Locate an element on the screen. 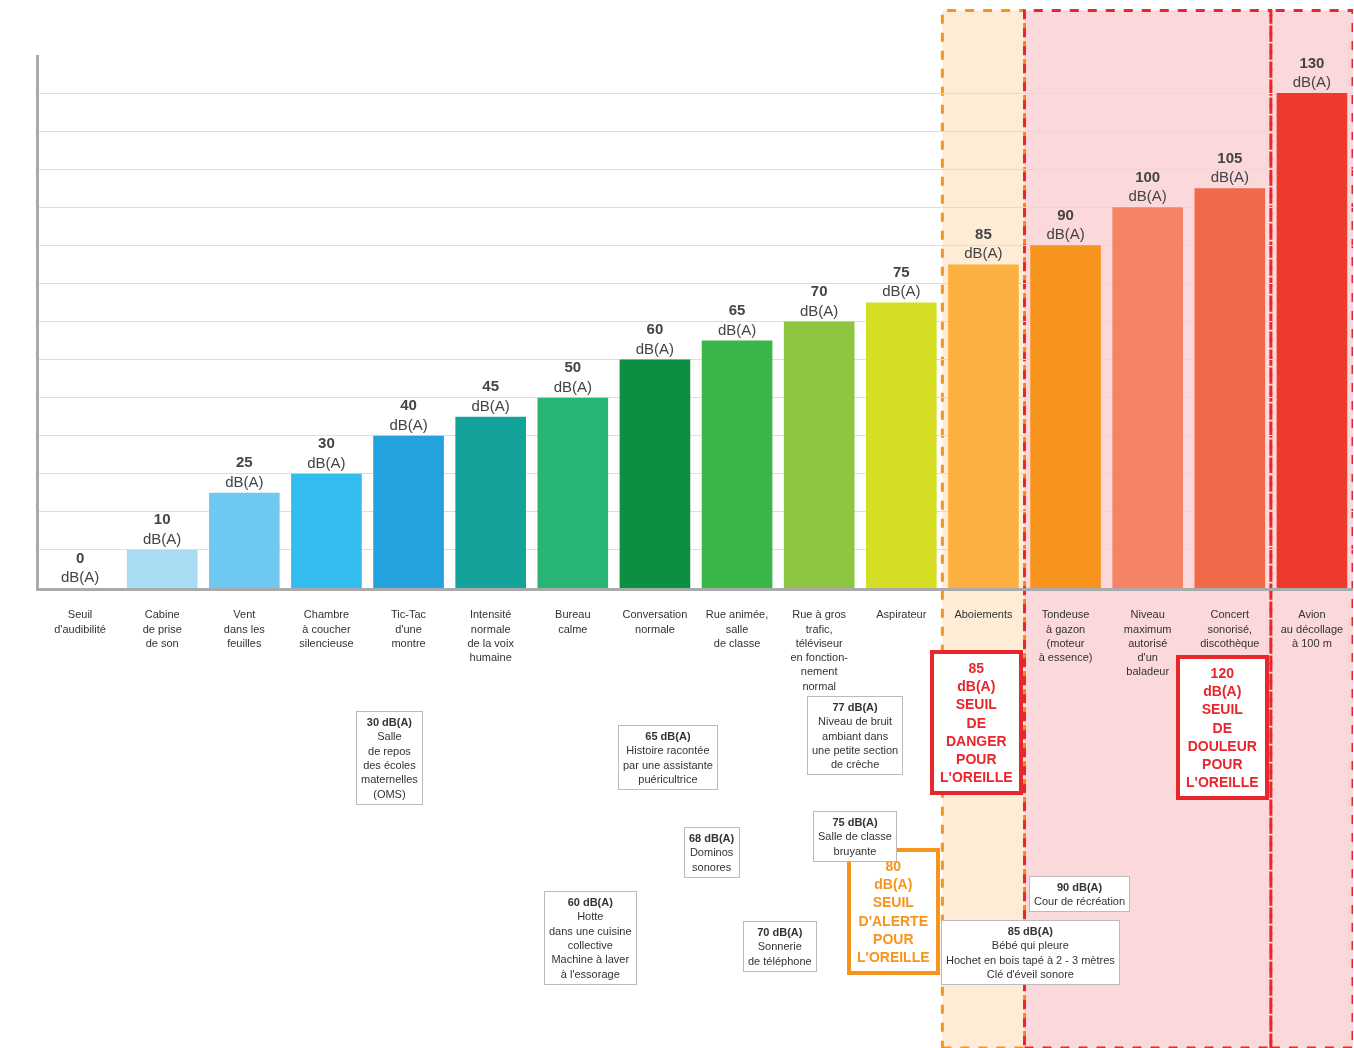 This screenshot has height=1048, width=1354. x-tick-label: Aspirateur is located at coordinates (901, 614).